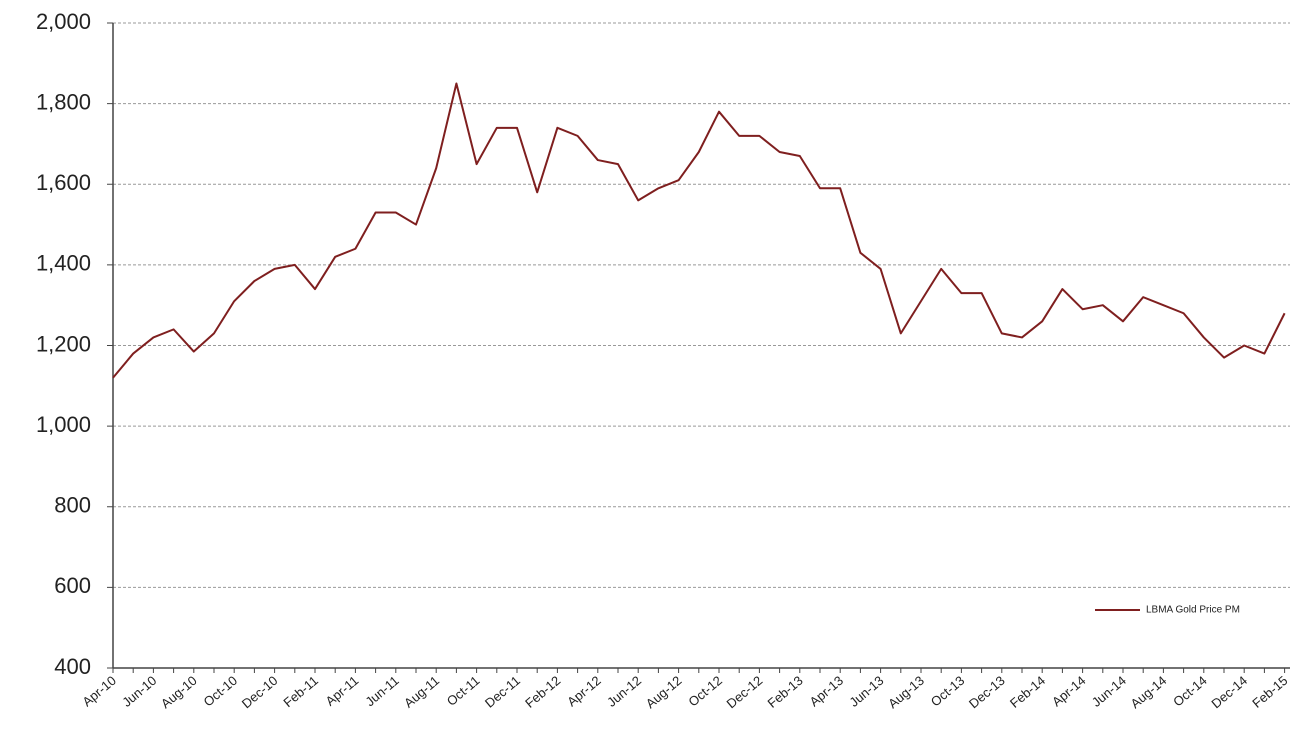  What do you see at coordinates (72, 585) in the screenshot?
I see `y-tick-label: 600` at bounding box center [72, 585].